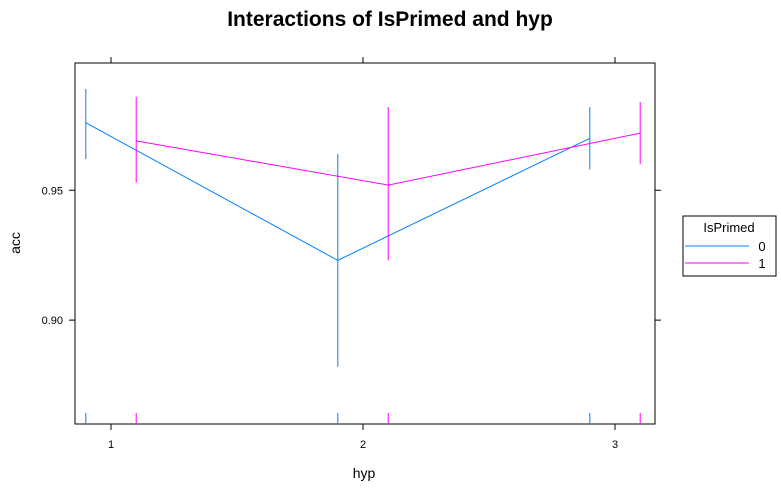  I want to click on y-tick-label-0.95: 0.95, so click(52, 191).